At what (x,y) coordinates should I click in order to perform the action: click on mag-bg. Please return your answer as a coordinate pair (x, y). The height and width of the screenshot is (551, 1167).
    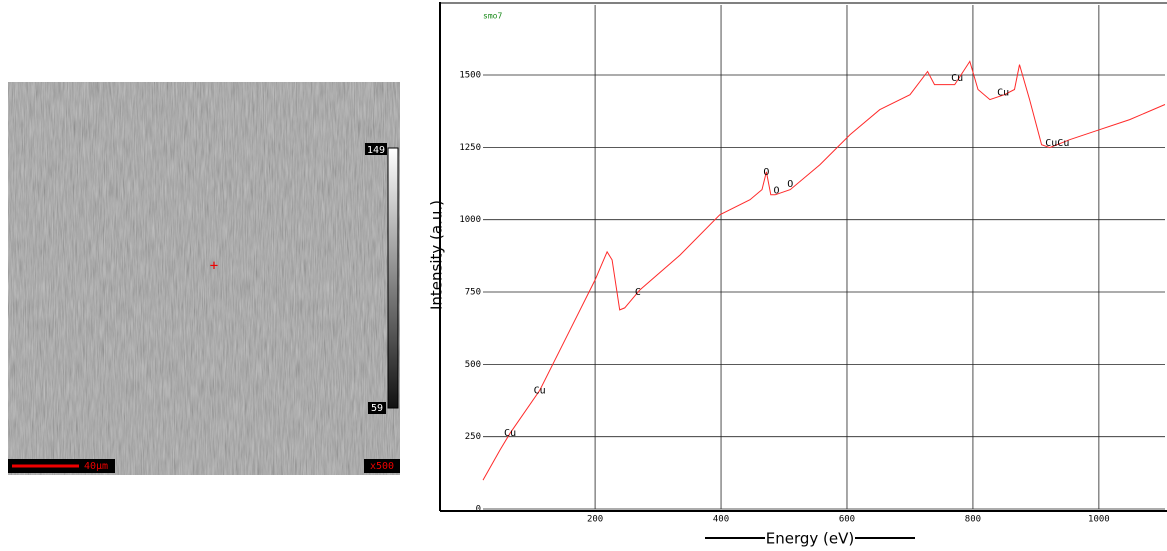
    Looking at the image, I should click on (382, 466).